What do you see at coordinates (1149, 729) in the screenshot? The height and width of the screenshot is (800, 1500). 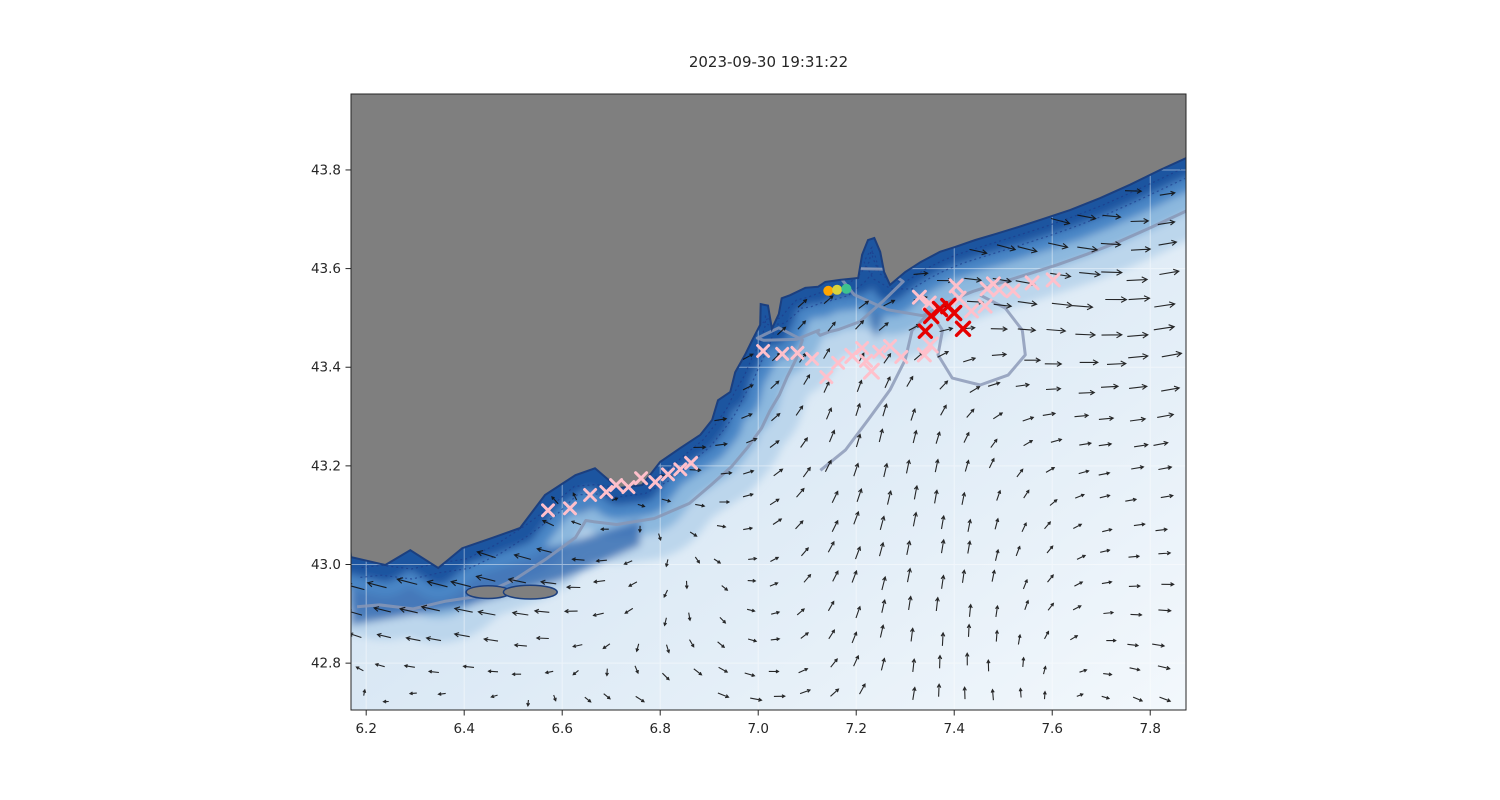 I see `x-tick-label: 7.8` at bounding box center [1149, 729].